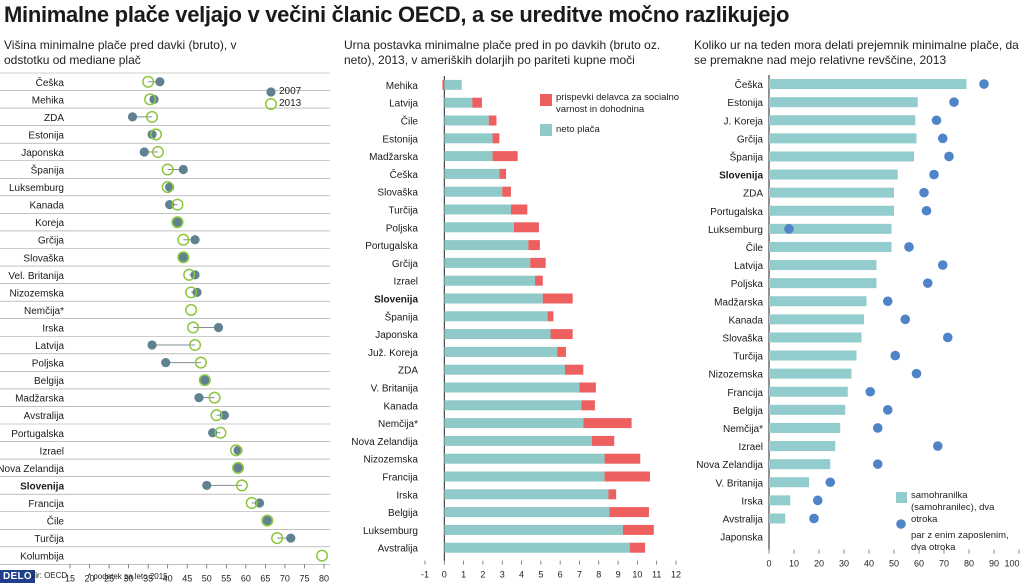  Describe the element at coordinates (406, 282) in the screenshot. I see `panel2-category-label: Izrael` at that location.